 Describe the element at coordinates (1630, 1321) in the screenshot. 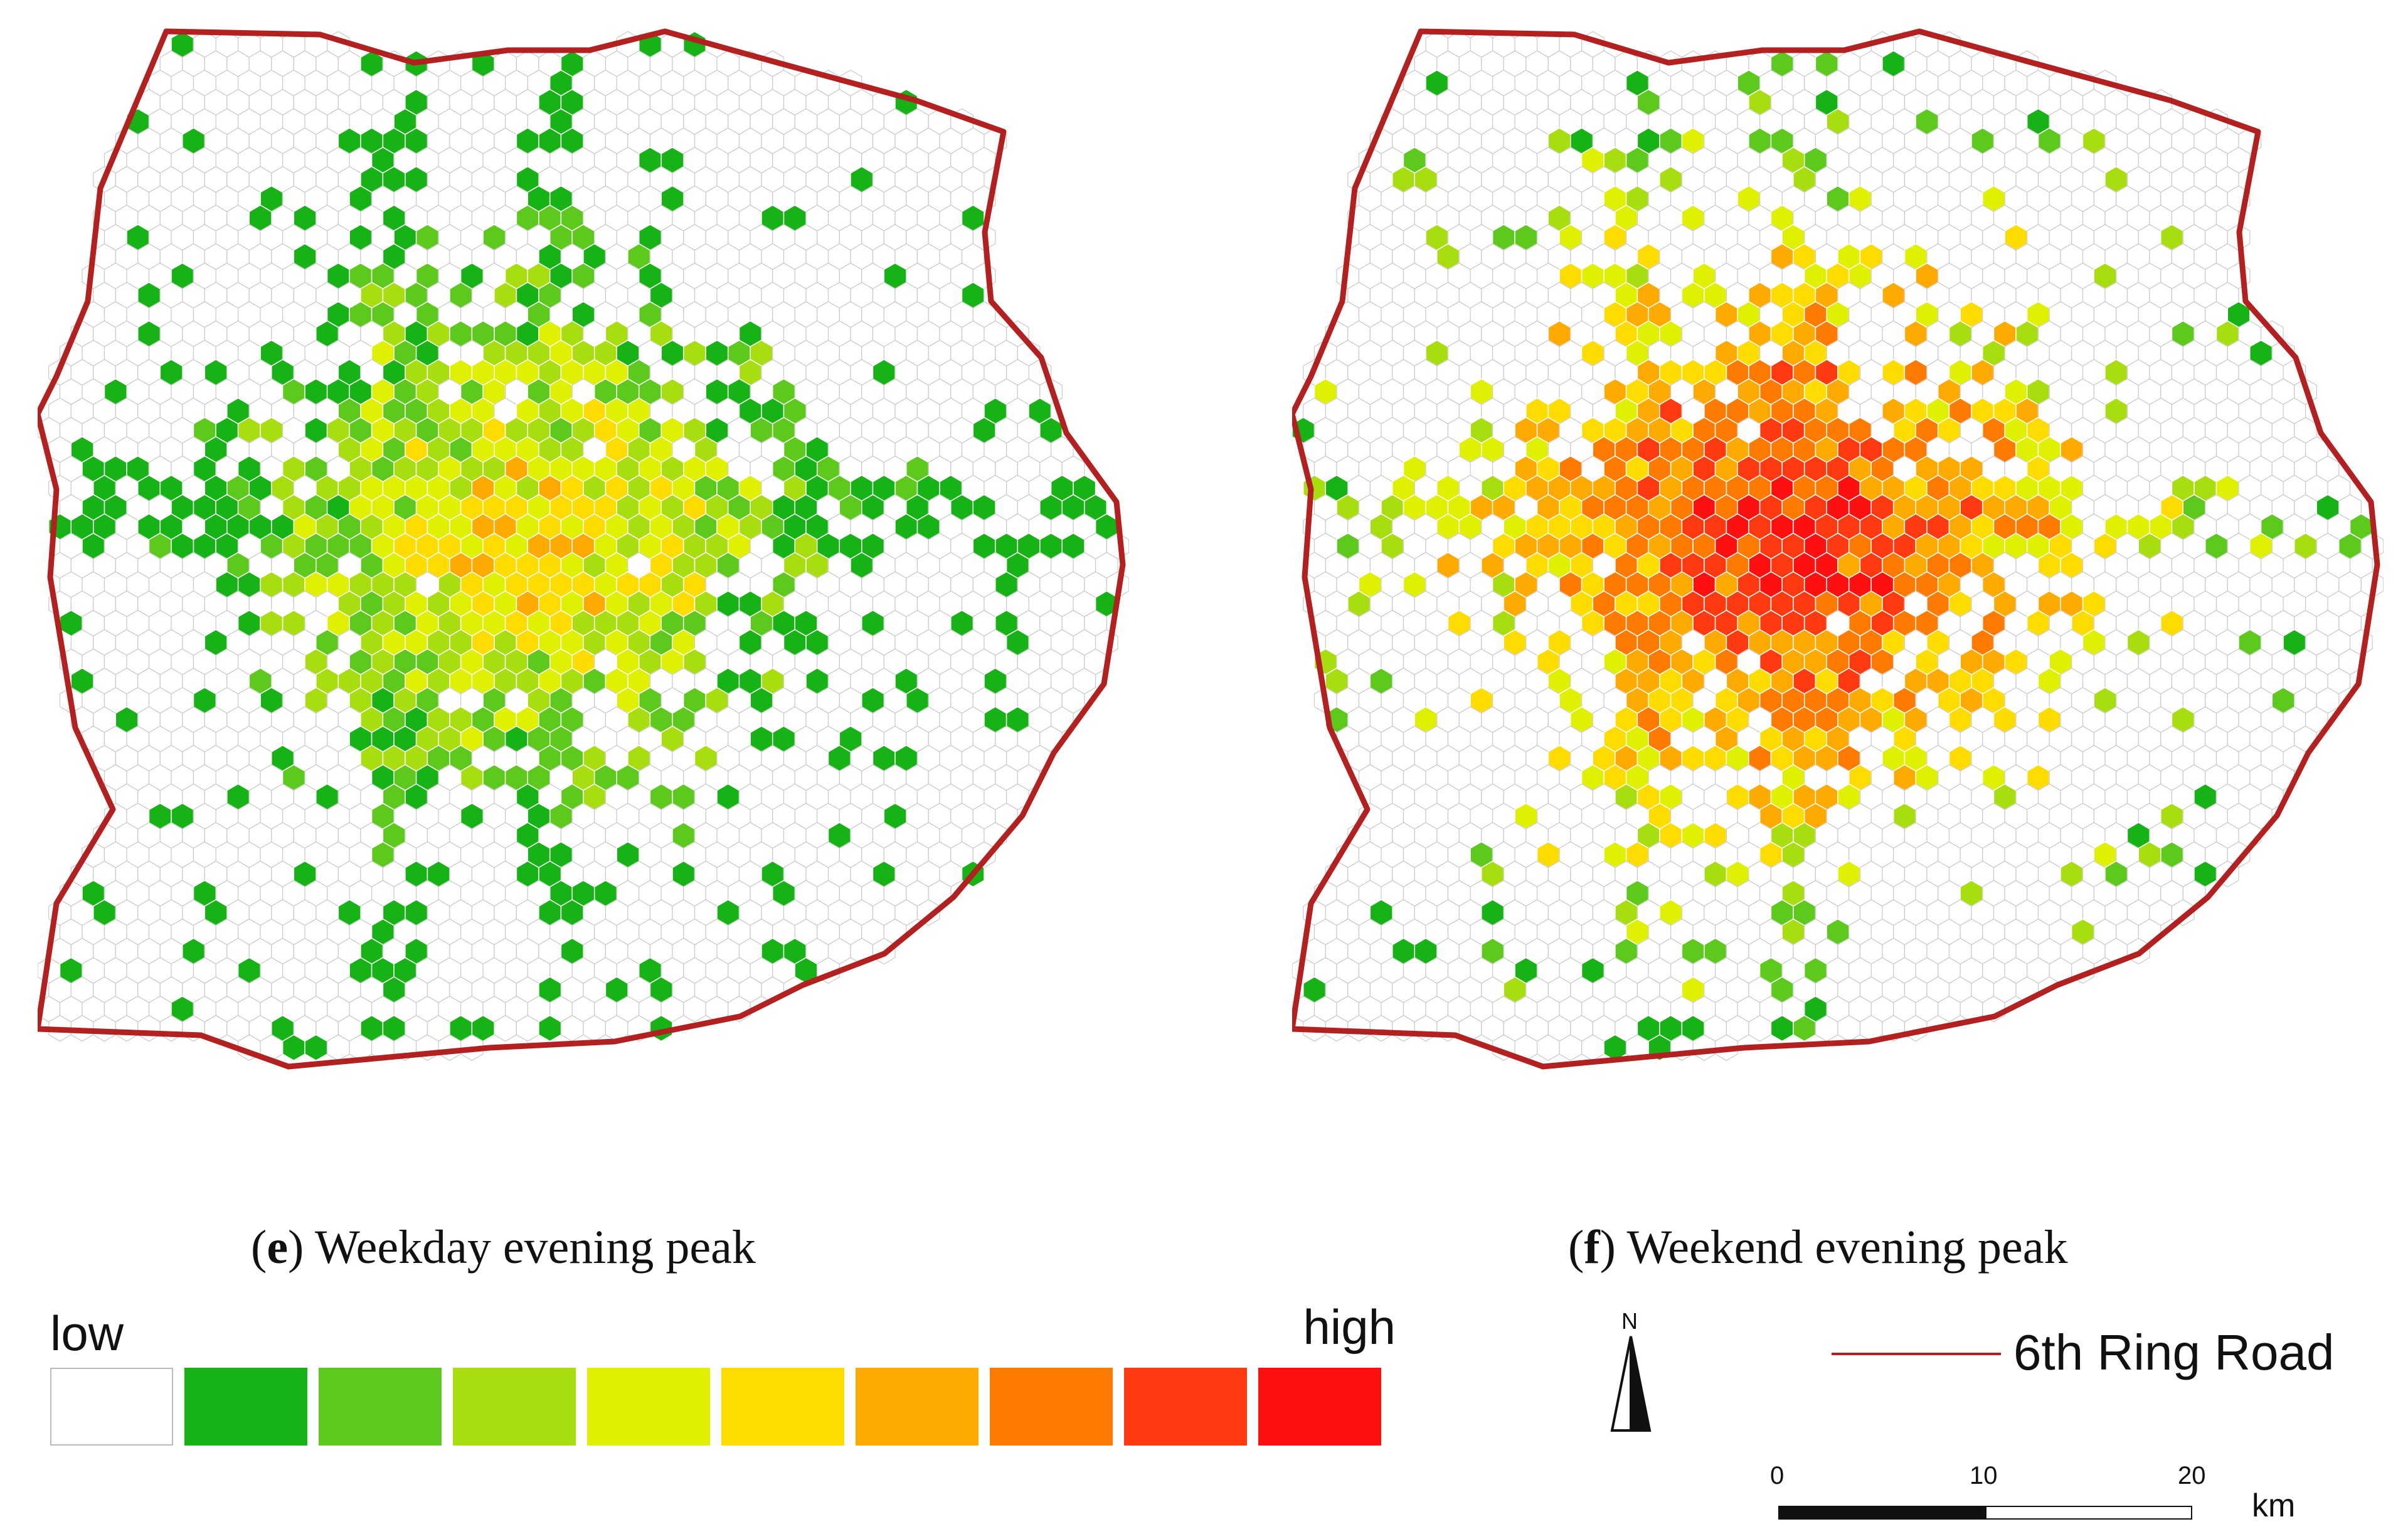

I see `north-label: N` at that location.